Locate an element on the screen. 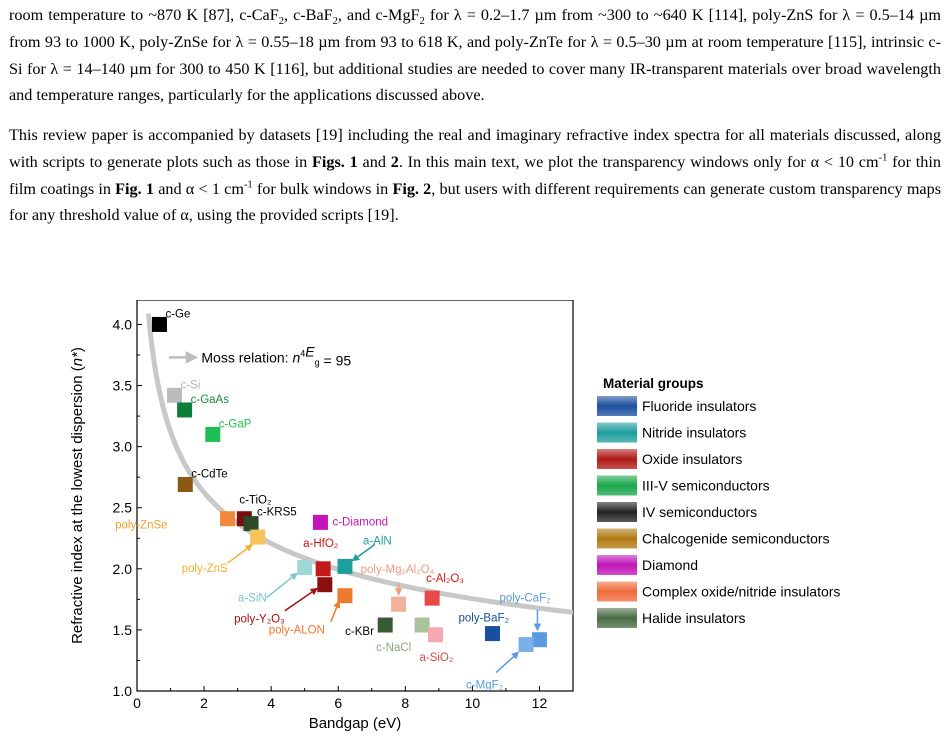 The image size is (949, 749). text-segment: , and c-MgF is located at coordinates (378, 15).